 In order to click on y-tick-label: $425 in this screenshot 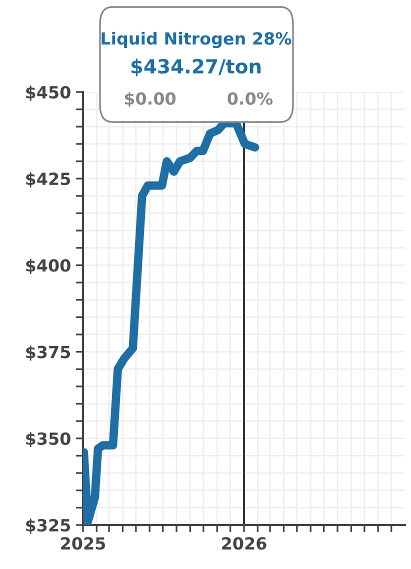, I will do `click(48, 180)`.